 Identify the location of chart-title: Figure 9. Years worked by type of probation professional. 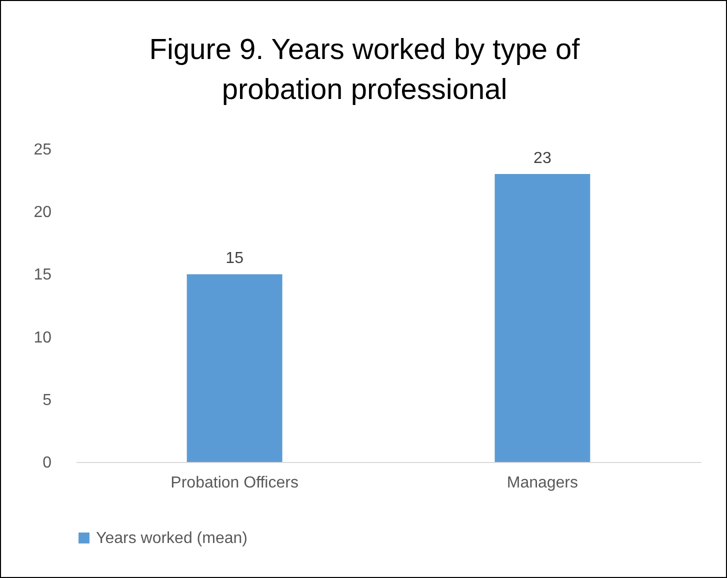
(365, 70).